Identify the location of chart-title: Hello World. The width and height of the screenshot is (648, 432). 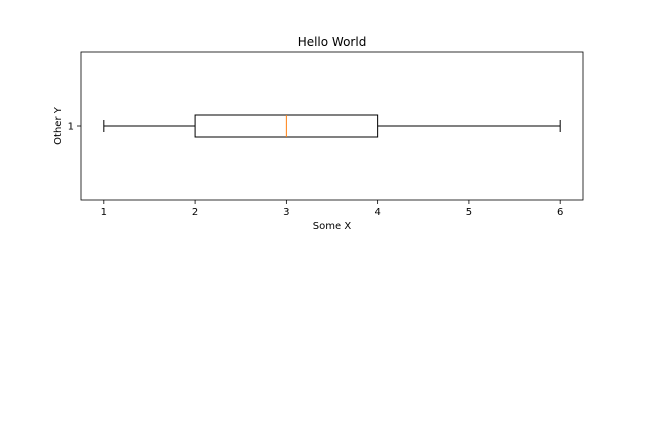
(332, 42).